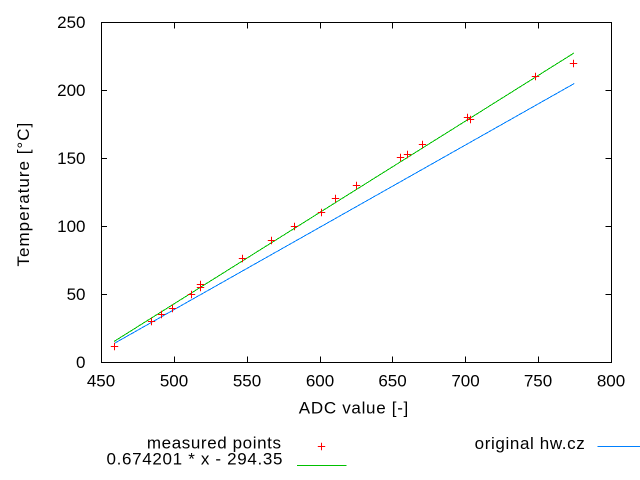  What do you see at coordinates (71, 90) in the screenshot?
I see `svg-text: 200` at bounding box center [71, 90].